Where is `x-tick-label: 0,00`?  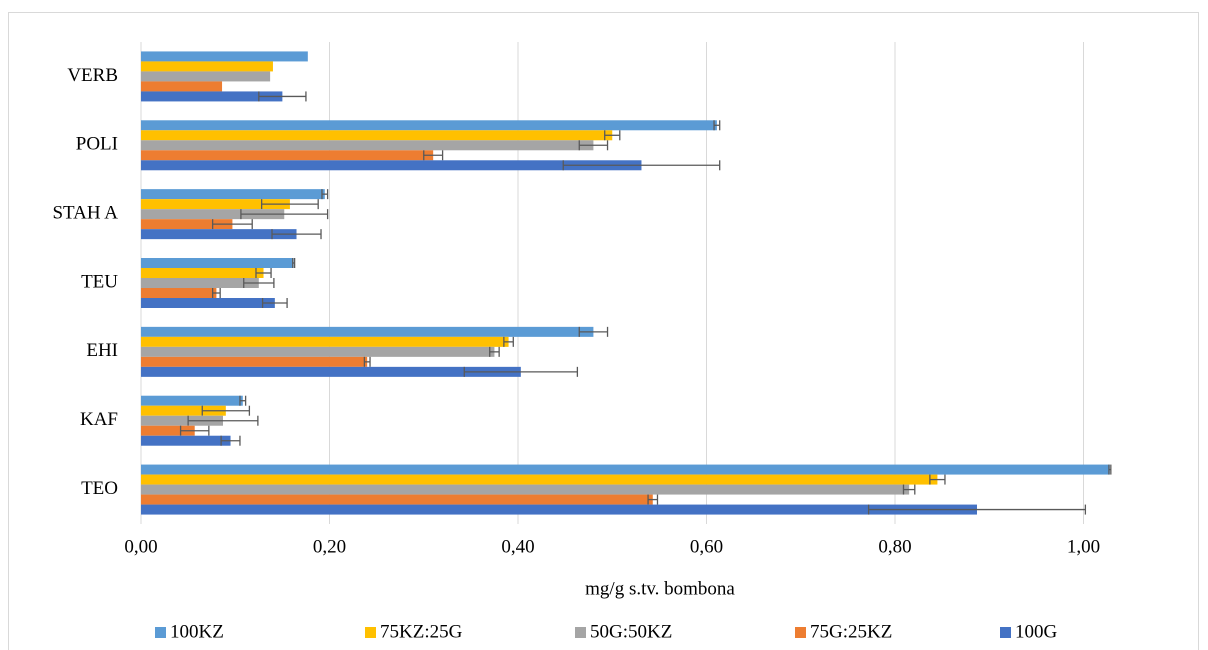
x-tick-label: 0,00 is located at coordinates (140, 546).